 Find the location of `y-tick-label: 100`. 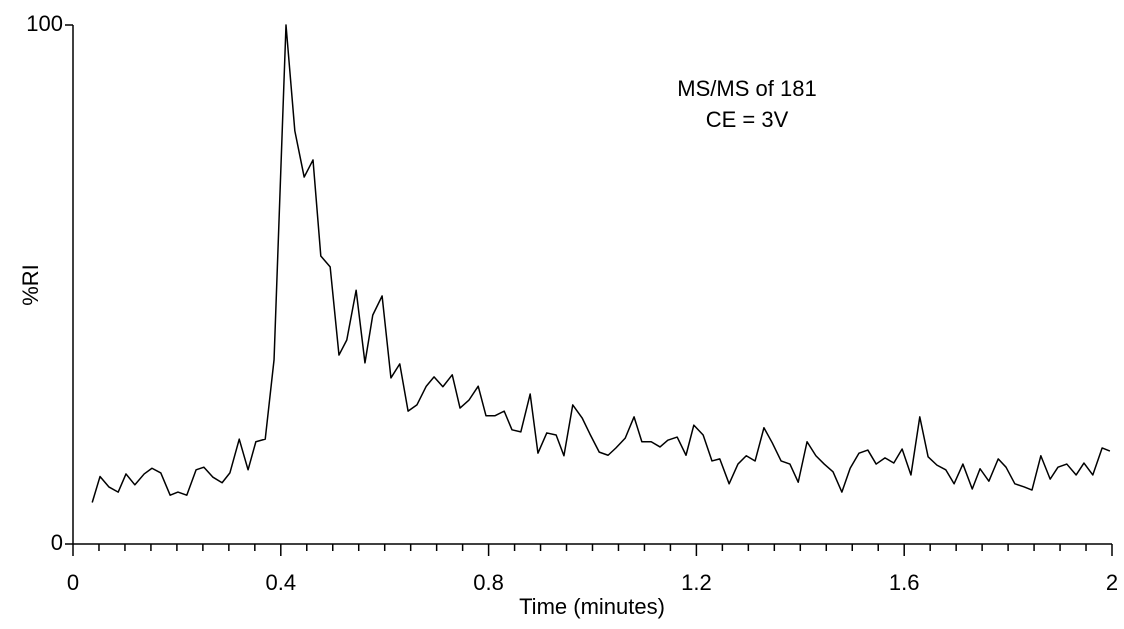

y-tick-label: 100 is located at coordinates (44, 23).